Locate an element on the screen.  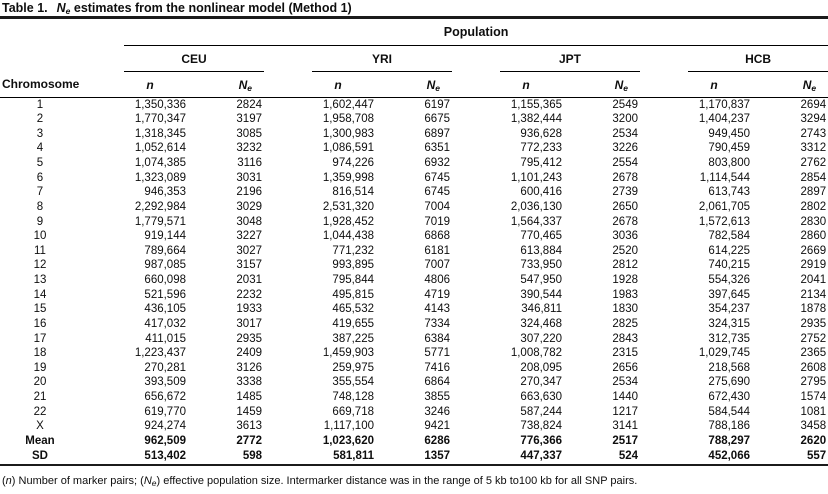
n-value-cell: 663,630 is located at coordinates (541, 397).